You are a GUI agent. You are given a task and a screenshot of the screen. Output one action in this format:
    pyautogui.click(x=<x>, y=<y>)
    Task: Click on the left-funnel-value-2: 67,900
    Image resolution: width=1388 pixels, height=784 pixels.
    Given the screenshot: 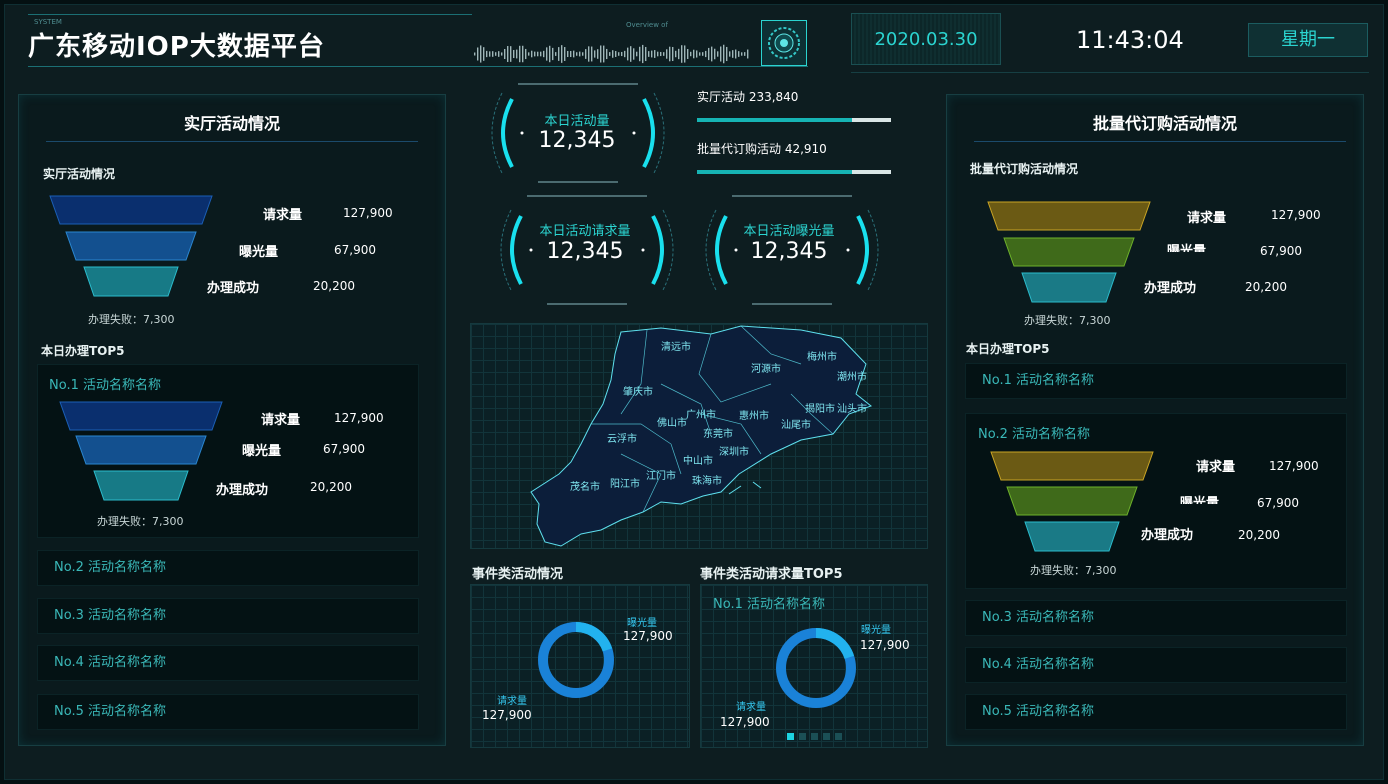 What is the action you would take?
    pyautogui.click(x=355, y=250)
    